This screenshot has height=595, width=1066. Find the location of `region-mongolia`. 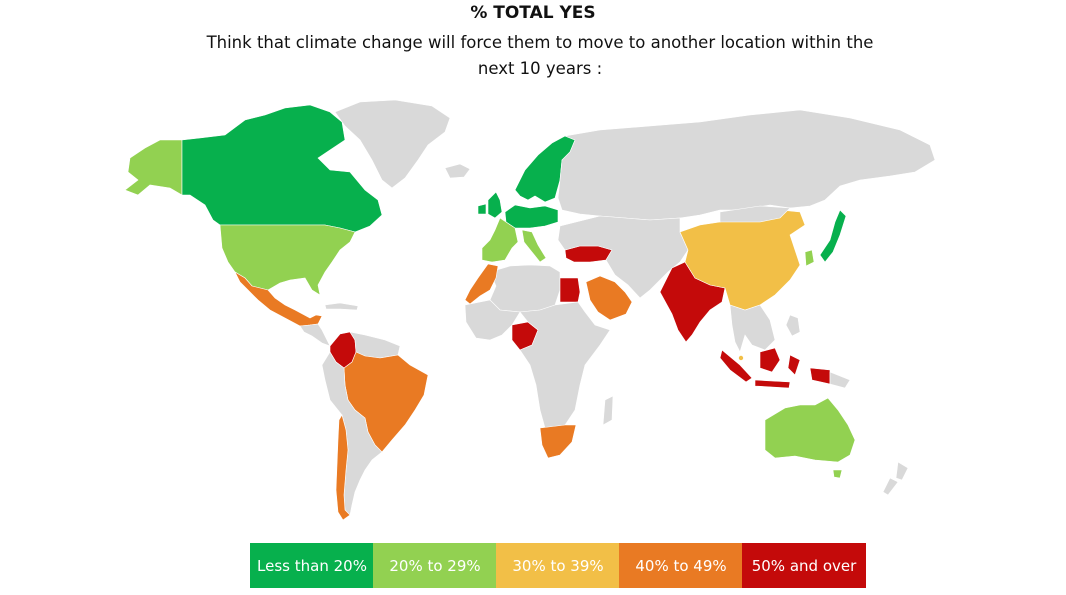

region-mongolia is located at coordinates (755, 214).